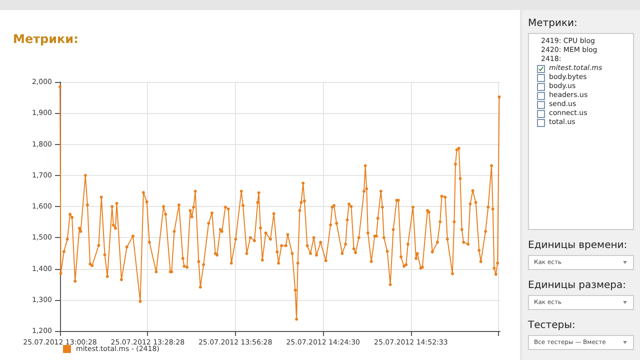  Describe the element at coordinates (553, 23) in the screenshot. I see `text: Метрики:` at that location.